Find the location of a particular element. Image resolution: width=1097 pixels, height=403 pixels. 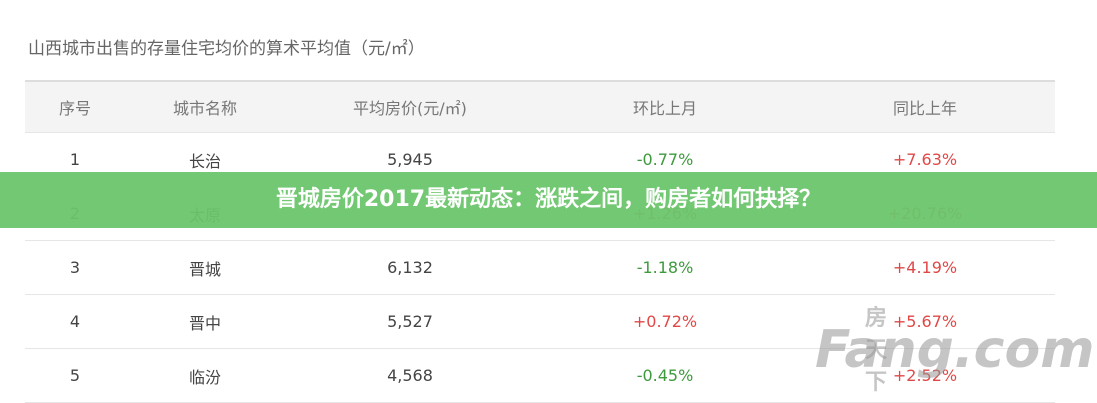

table-cell: 临汾 is located at coordinates (204, 377).